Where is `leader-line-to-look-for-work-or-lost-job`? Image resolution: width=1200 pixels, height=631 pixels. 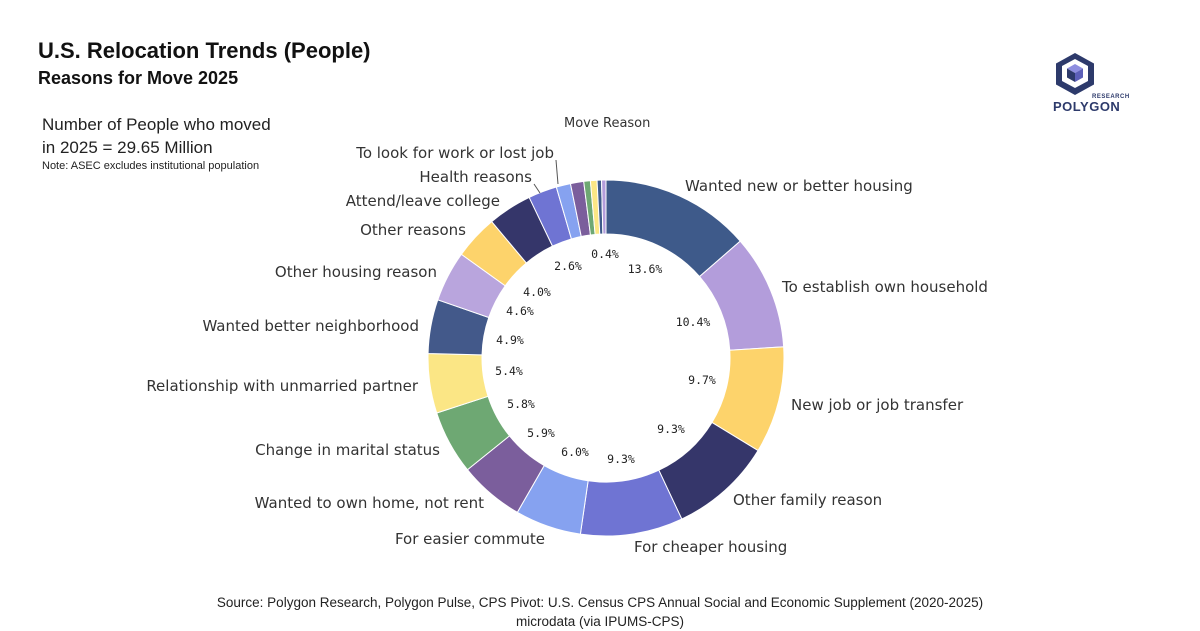
leader-line-to-look-for-work-or-lost-job is located at coordinates (557, 172).